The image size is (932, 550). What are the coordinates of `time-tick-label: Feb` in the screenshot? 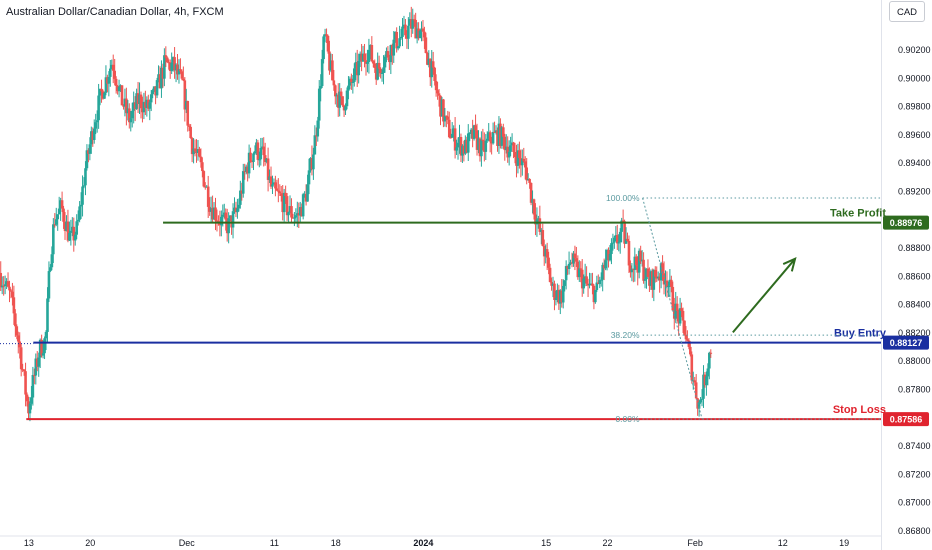 It's located at (695, 543).